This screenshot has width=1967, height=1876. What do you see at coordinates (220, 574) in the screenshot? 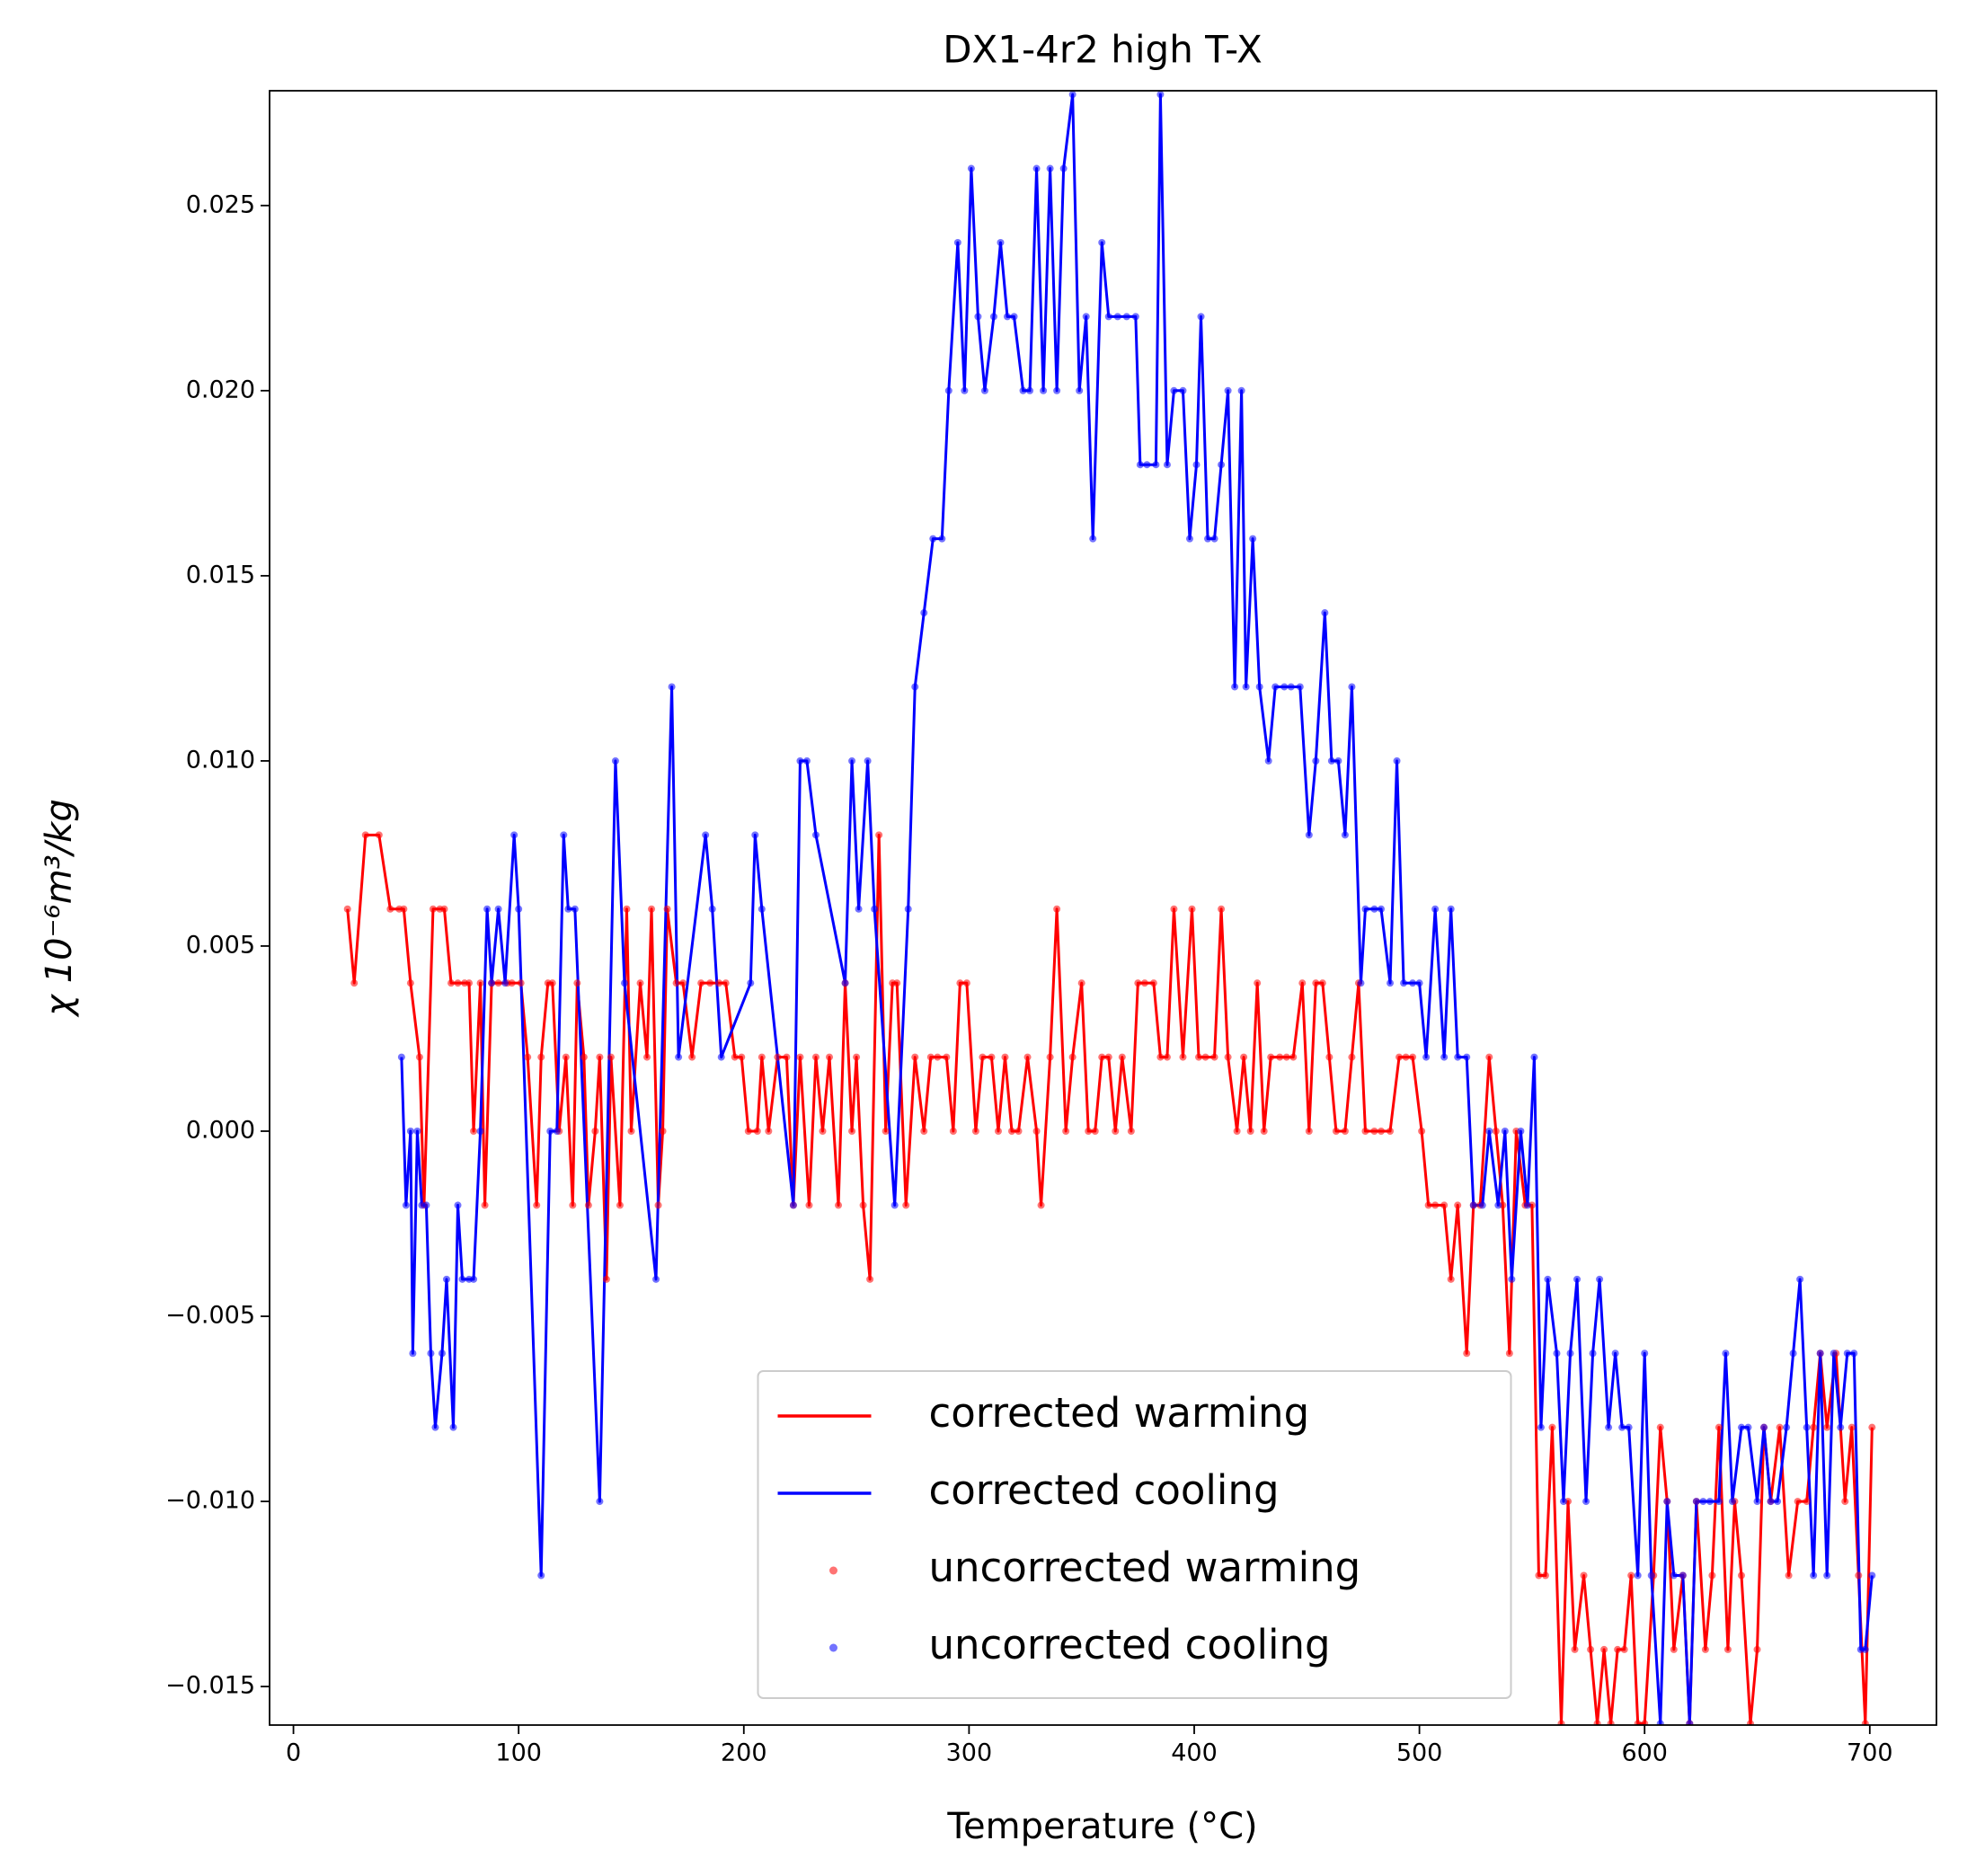
I see `y-tick-label: 0.015` at bounding box center [220, 574].